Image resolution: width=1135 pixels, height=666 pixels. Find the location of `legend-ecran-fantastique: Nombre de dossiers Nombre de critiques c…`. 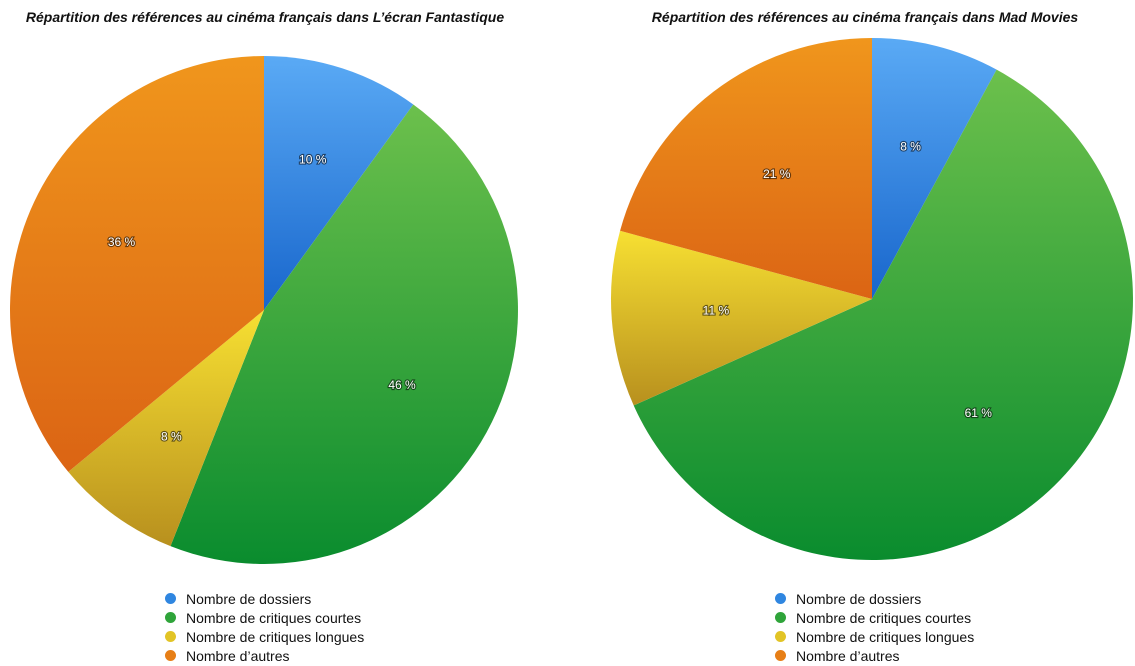

legend-ecran-fantastique: Nombre de dossiers Nombre de critiques c… is located at coordinates (264, 627).